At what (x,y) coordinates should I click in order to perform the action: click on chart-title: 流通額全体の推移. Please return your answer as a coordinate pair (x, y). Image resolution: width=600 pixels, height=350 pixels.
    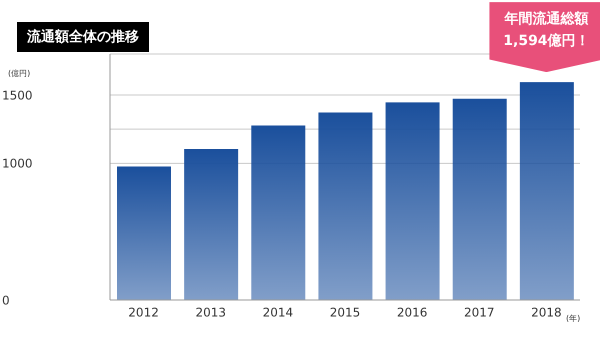
    Looking at the image, I should click on (83, 37).